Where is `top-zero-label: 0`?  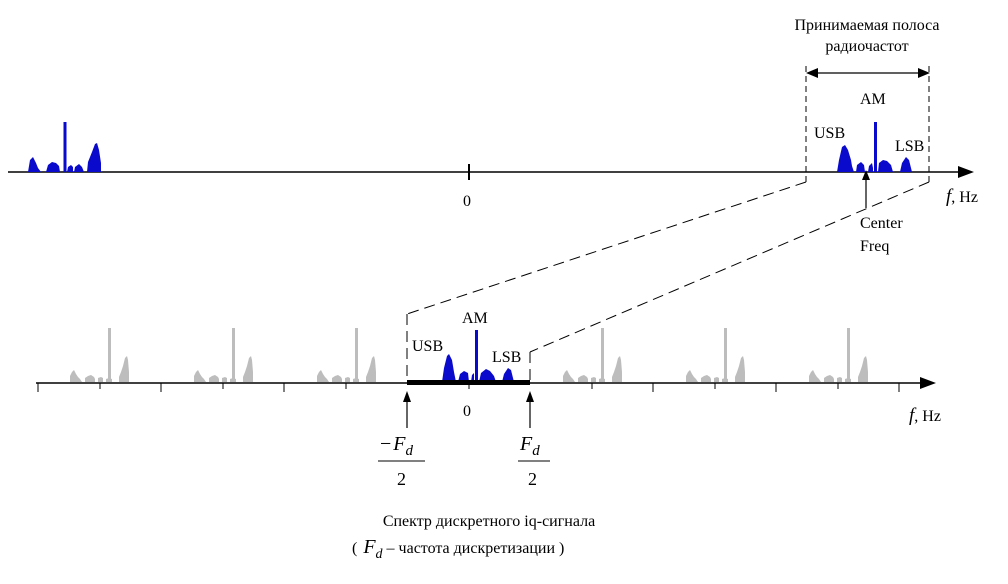 top-zero-label: 0 is located at coordinates (467, 201).